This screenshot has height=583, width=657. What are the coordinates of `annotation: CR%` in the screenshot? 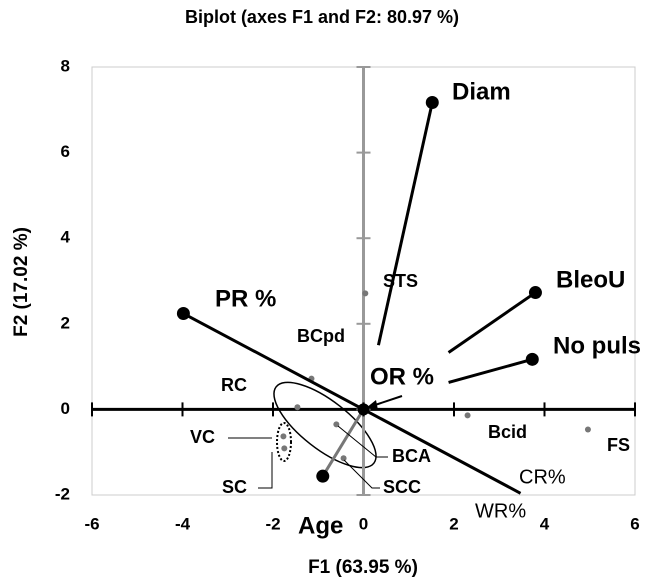 It's located at (542, 477).